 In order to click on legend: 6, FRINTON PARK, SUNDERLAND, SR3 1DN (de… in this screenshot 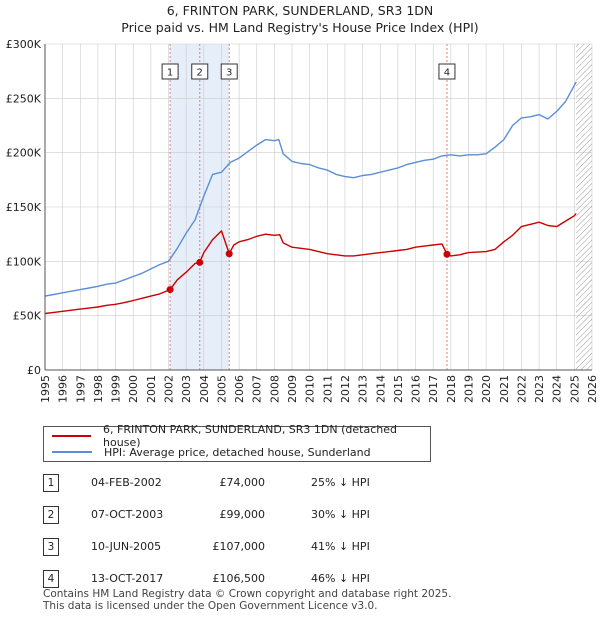, I will do `click(237, 442)`.